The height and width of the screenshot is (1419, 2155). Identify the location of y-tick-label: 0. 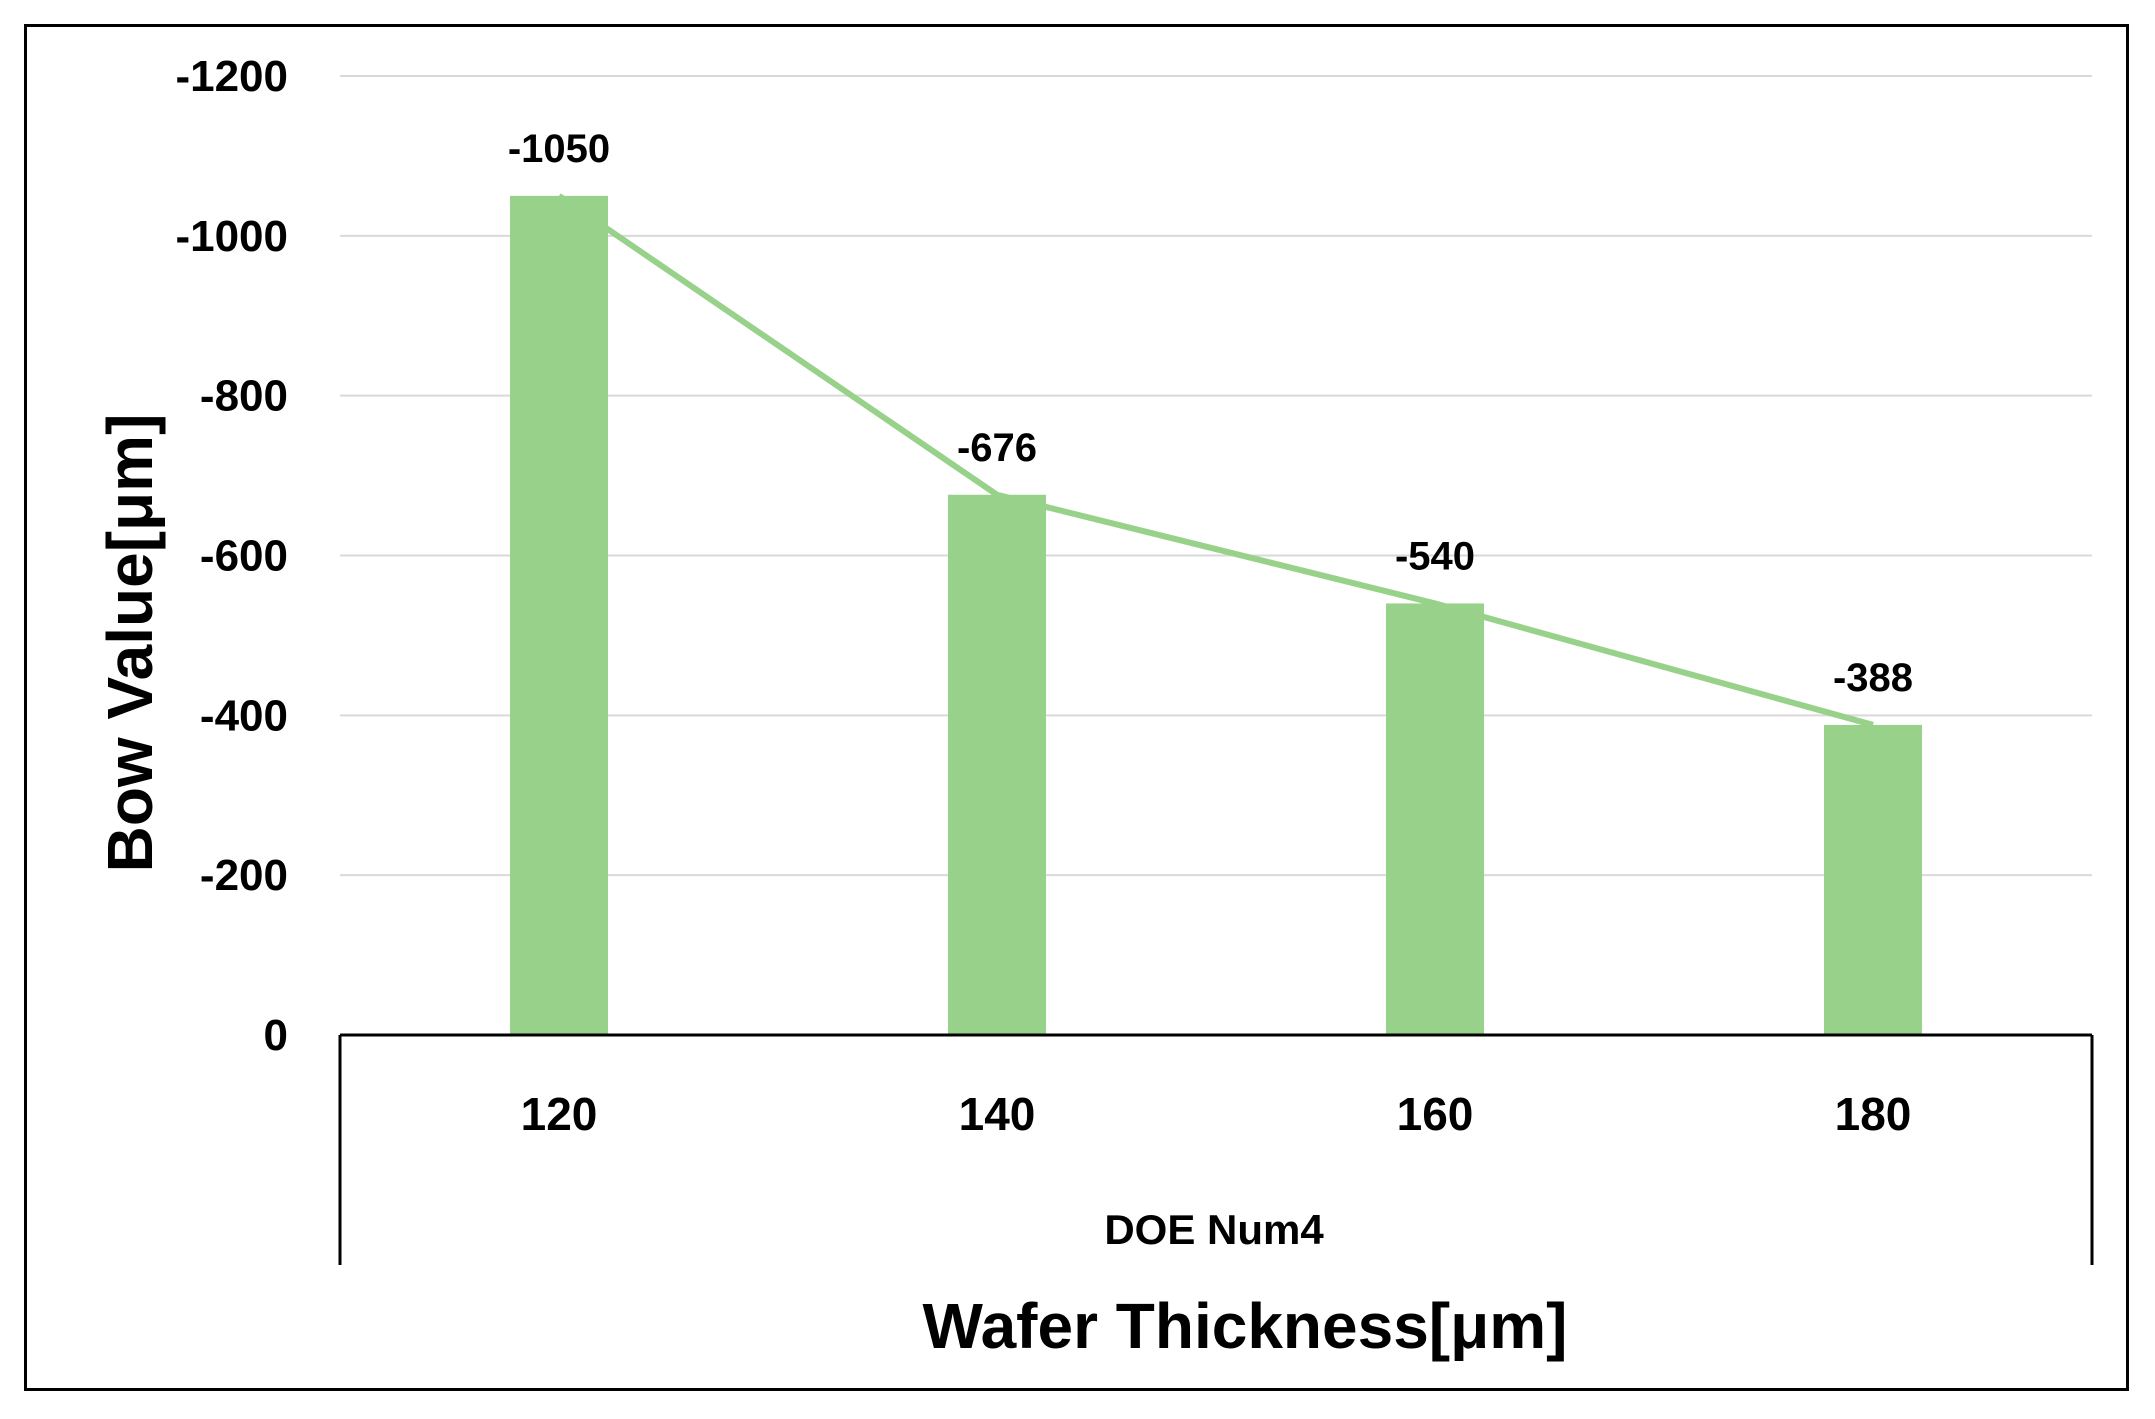
(276, 1035).